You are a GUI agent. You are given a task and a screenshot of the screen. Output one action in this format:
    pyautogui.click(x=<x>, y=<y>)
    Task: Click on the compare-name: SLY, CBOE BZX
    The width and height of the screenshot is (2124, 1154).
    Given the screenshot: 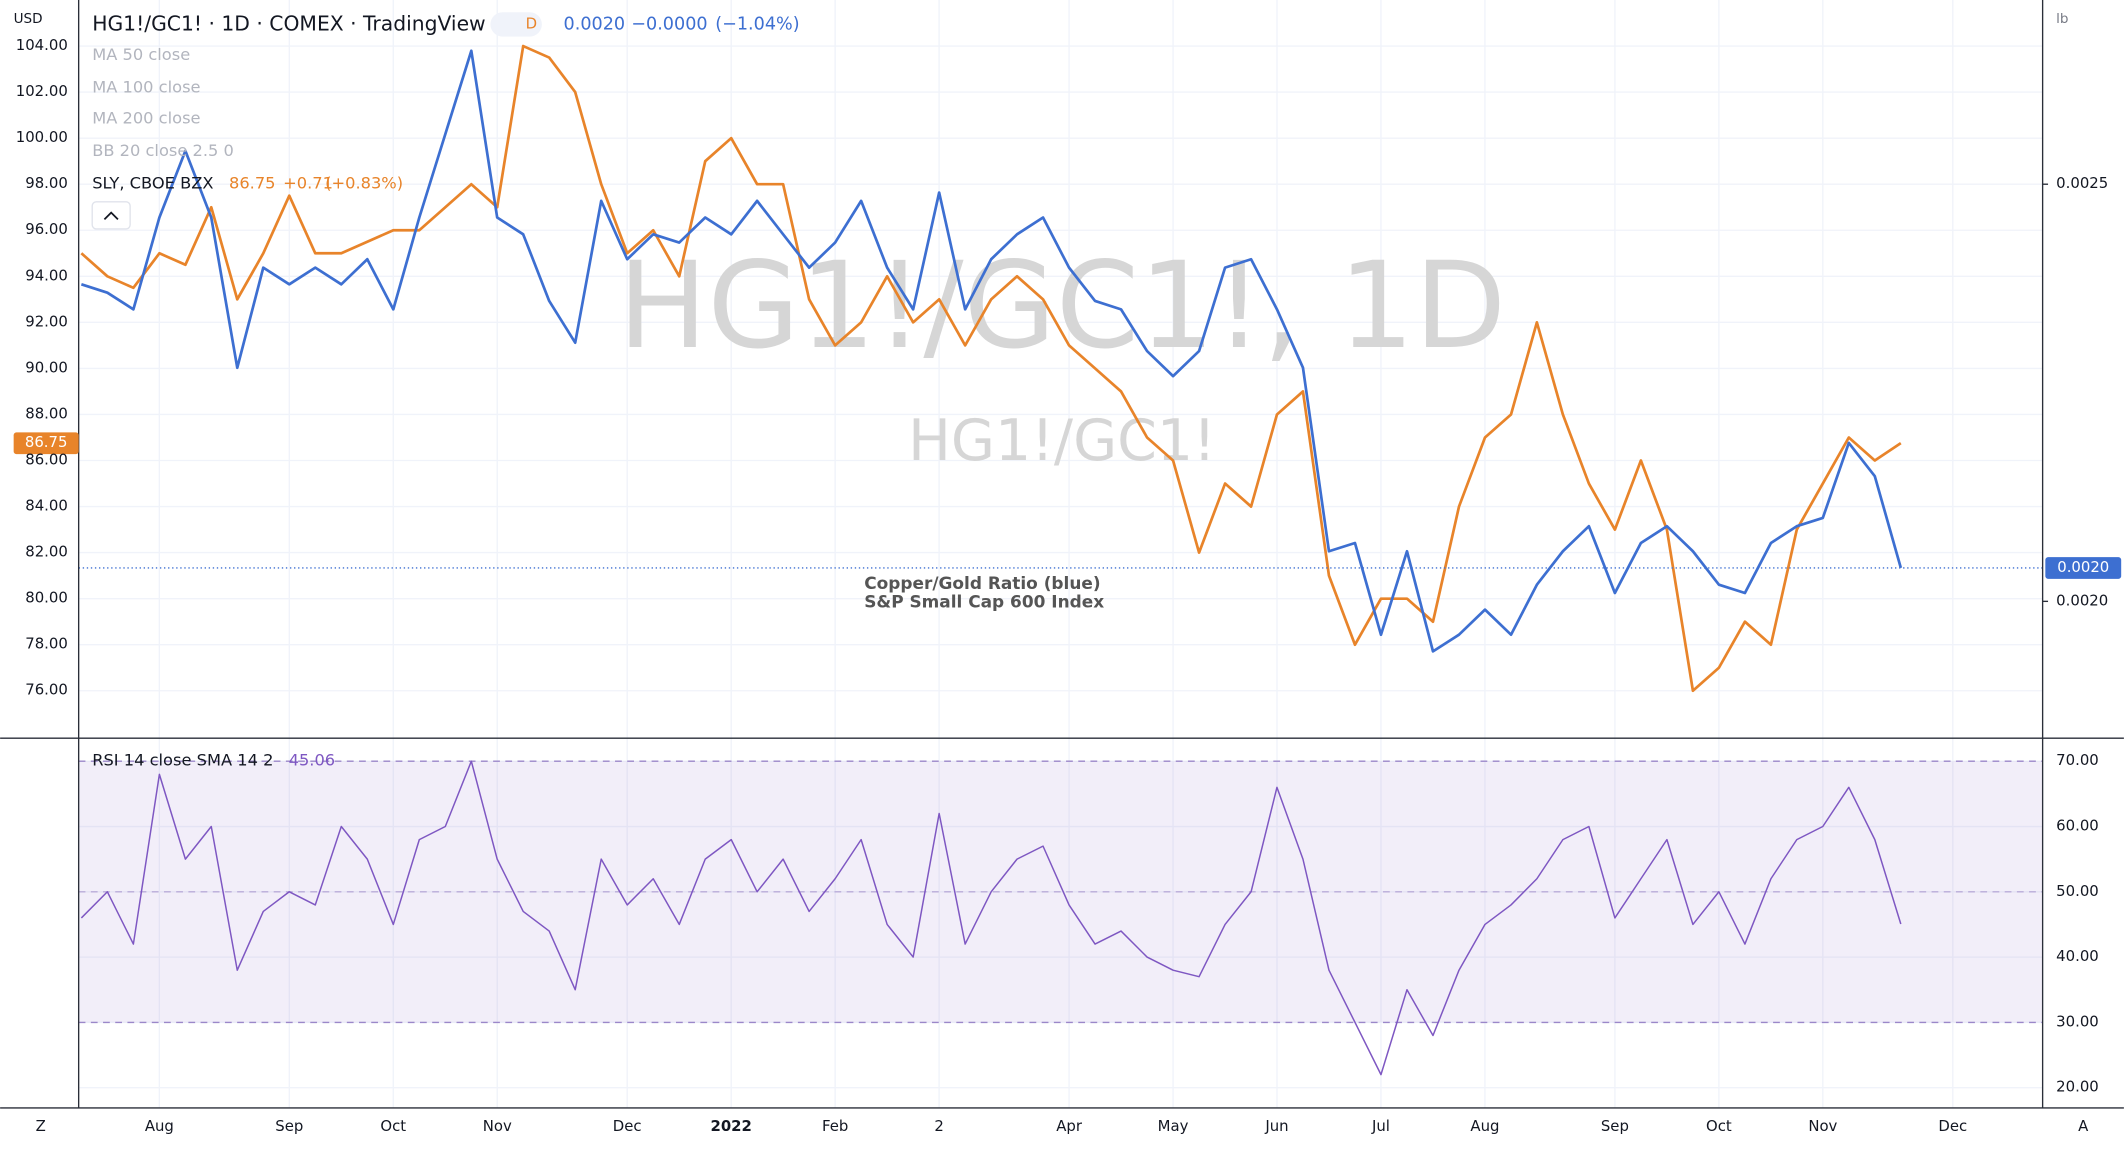 What is the action you would take?
    pyautogui.click(x=152, y=183)
    